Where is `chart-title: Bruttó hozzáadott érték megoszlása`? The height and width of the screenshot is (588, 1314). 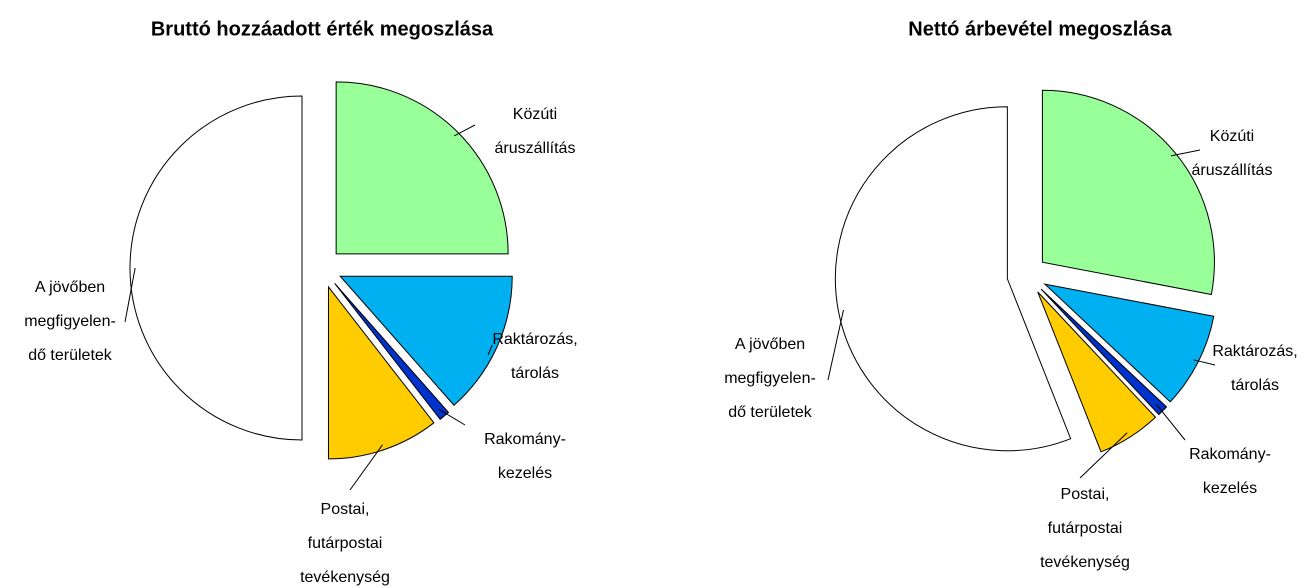 chart-title: Bruttó hozzáadott érték megoszlása is located at coordinates (322, 29).